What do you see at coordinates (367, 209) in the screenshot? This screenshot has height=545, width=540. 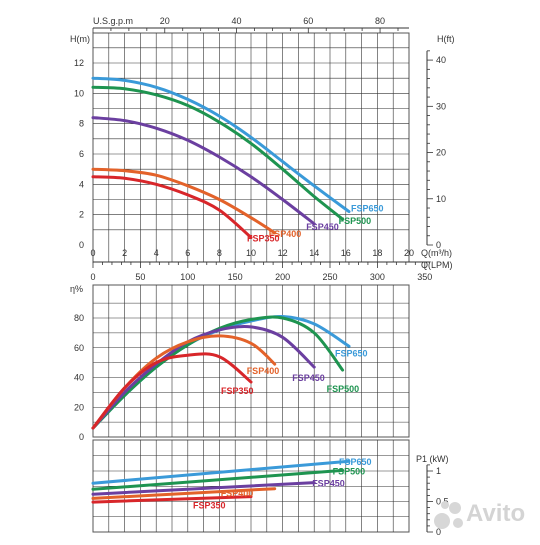 I see `series-label-head-fsp650: FSP650` at bounding box center [367, 209].